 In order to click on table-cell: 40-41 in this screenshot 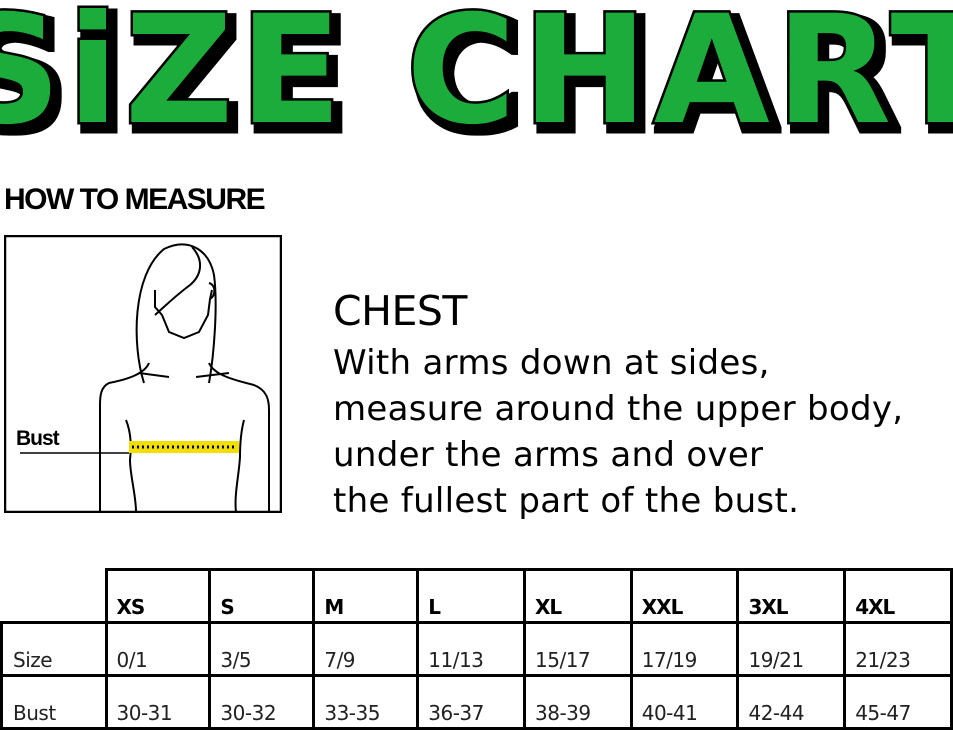, I will do `click(684, 702)`.